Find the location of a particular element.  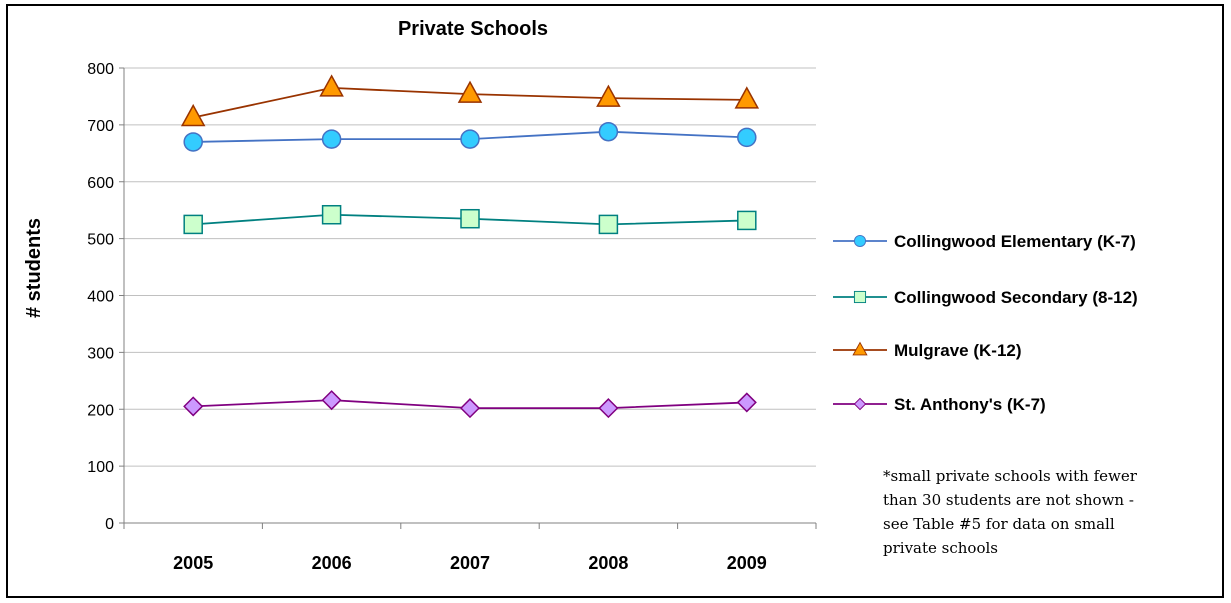

legend-item: Collingwood Secondary (8-12) is located at coordinates (985, 297).